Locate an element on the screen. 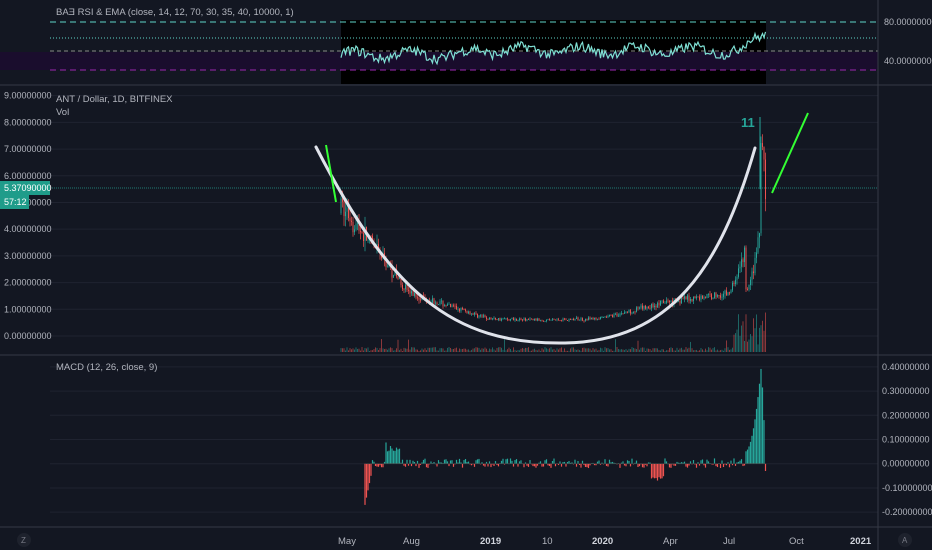  price-tick-label: 3.00000000 is located at coordinates (28, 256).